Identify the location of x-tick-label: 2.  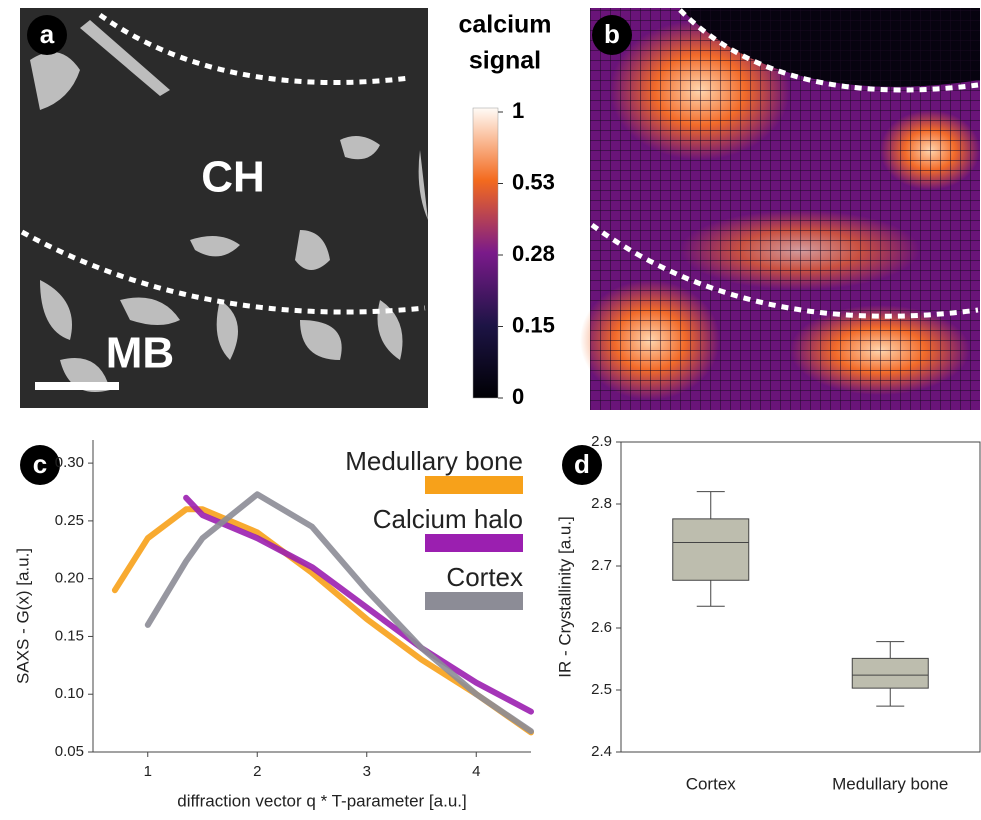
(257, 771).